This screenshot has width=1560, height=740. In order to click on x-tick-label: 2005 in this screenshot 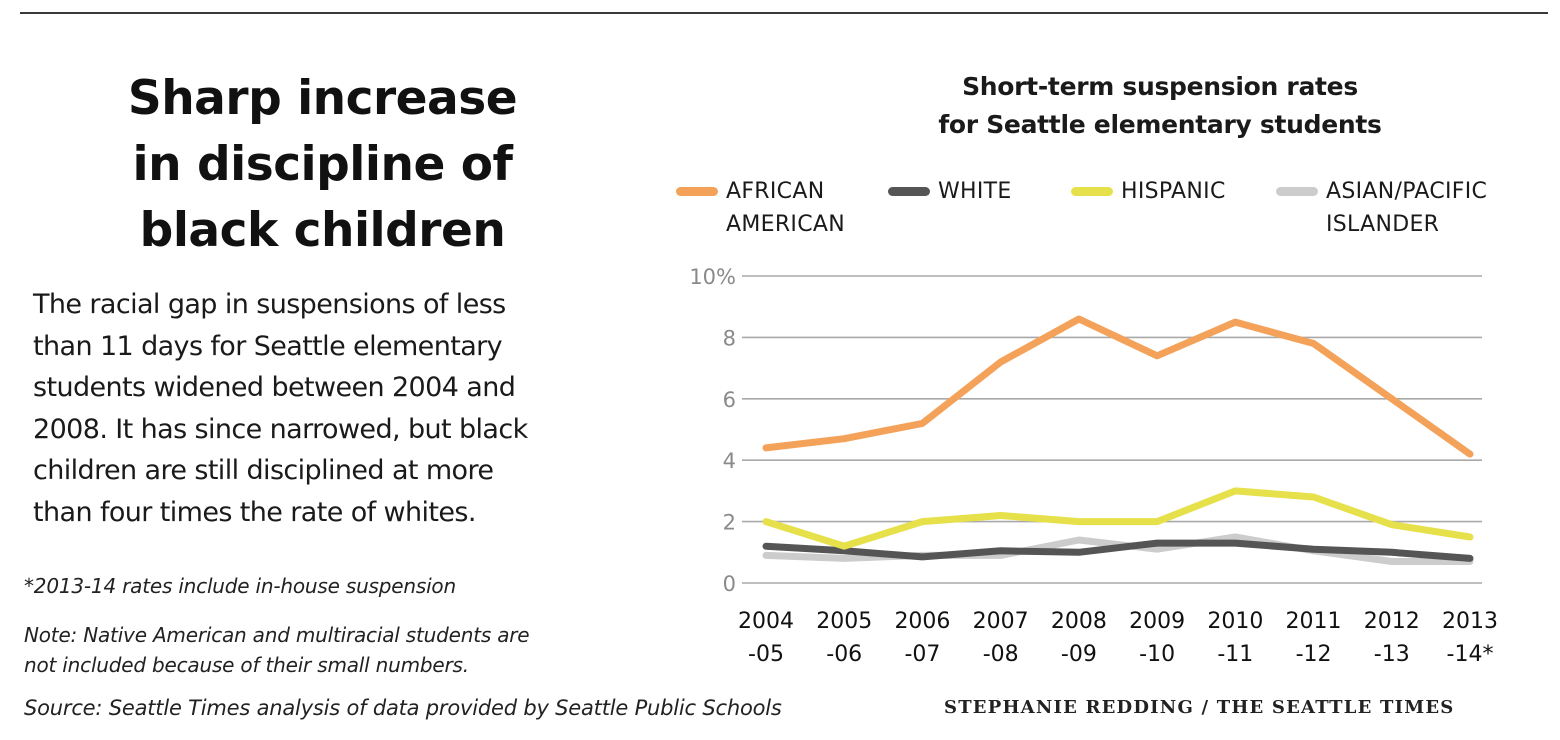, I will do `click(844, 621)`.